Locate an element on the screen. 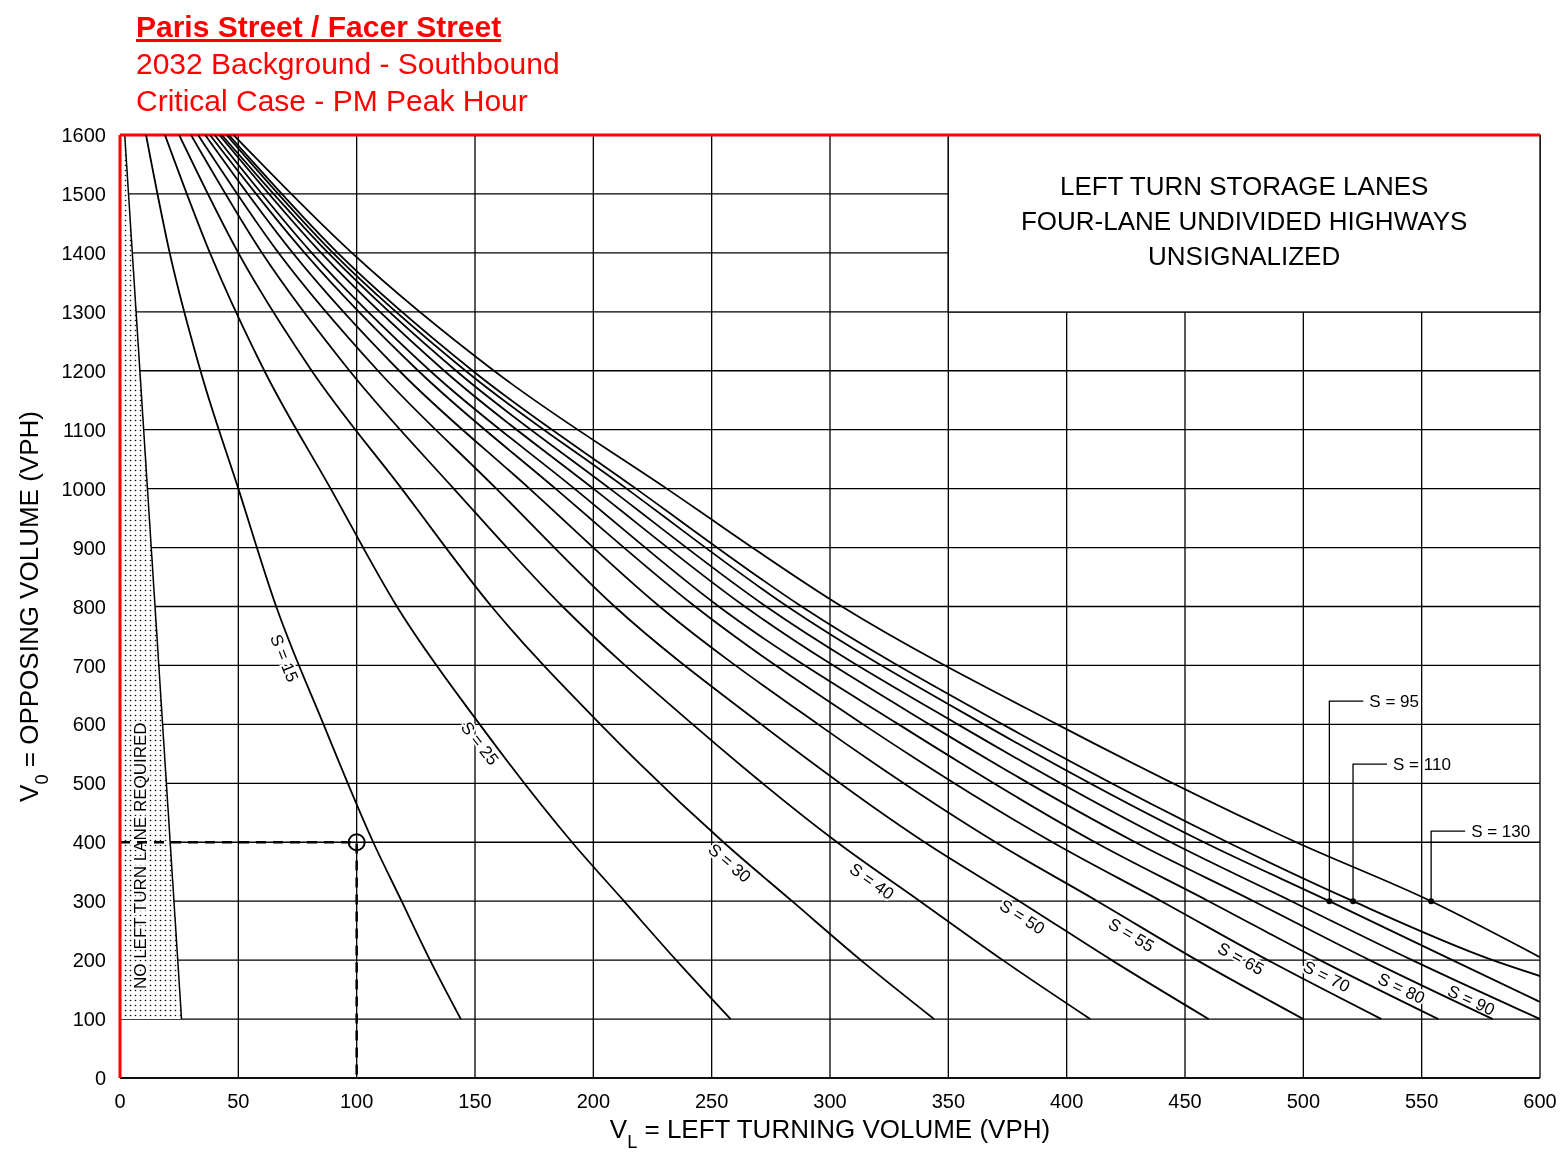  y-tick-label: 300 is located at coordinates (89, 901).